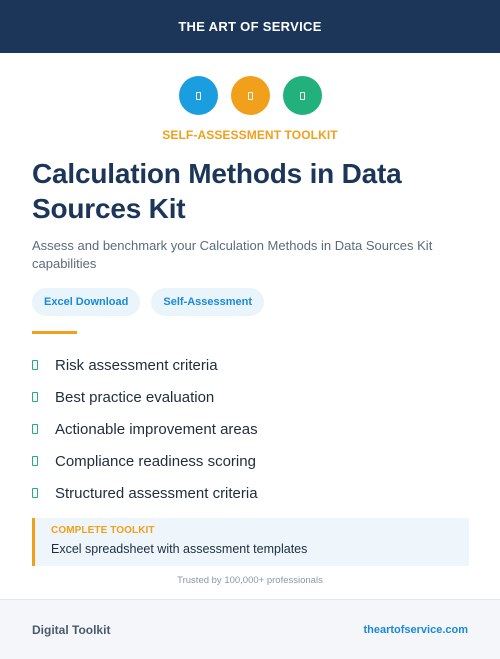 The width and height of the screenshot is (500, 659). I want to click on feature-item: Structured assessment criteria, so click(145, 493).